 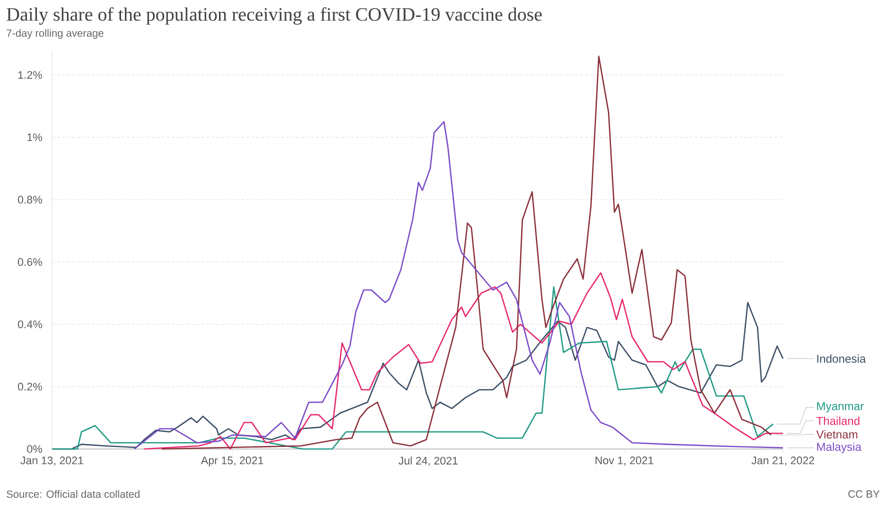 What do you see at coordinates (30, 75) in the screenshot?
I see `y-tick-label: 1.2%` at bounding box center [30, 75].